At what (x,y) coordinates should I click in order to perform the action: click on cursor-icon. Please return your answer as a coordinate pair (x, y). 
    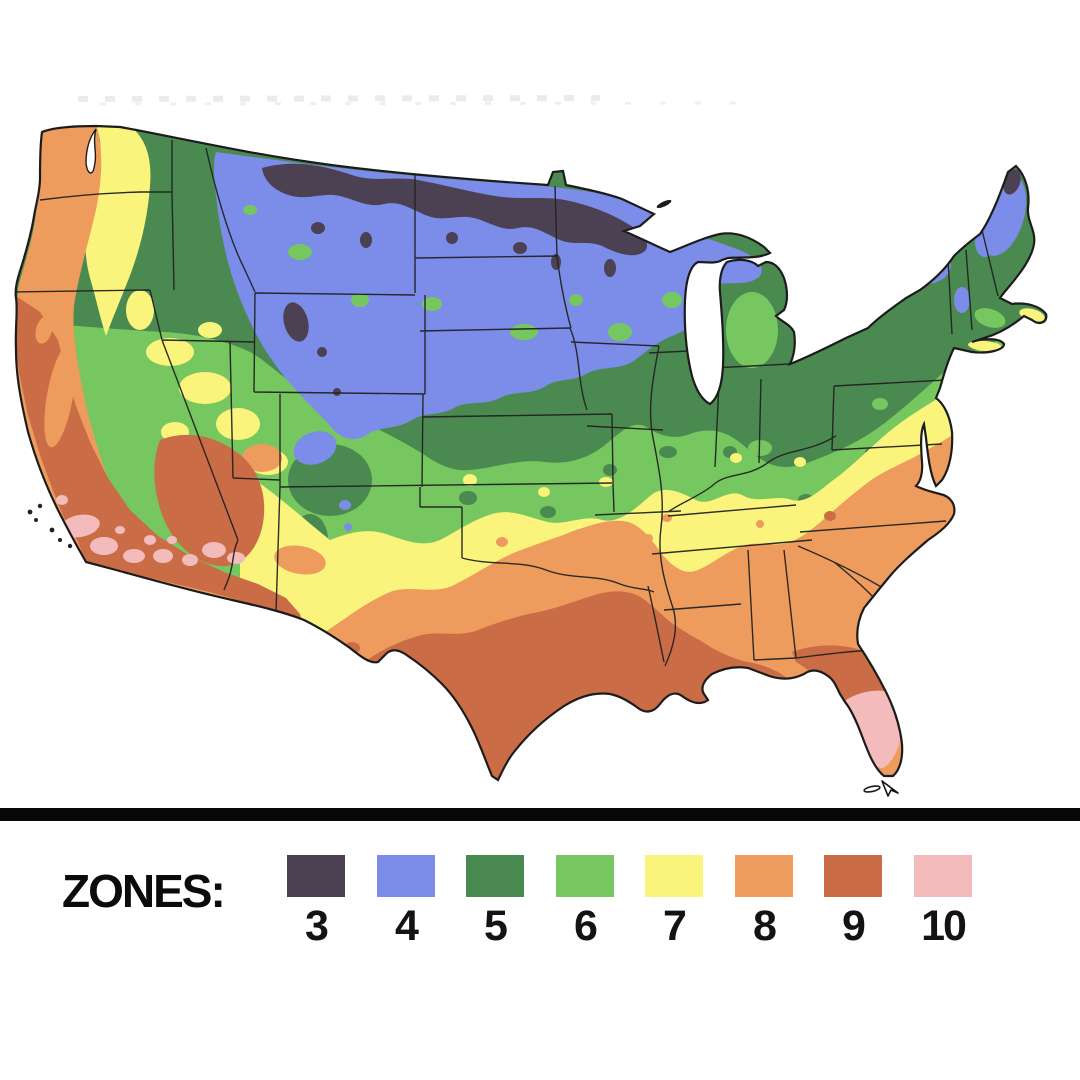
    Looking at the image, I should click on (890, 788).